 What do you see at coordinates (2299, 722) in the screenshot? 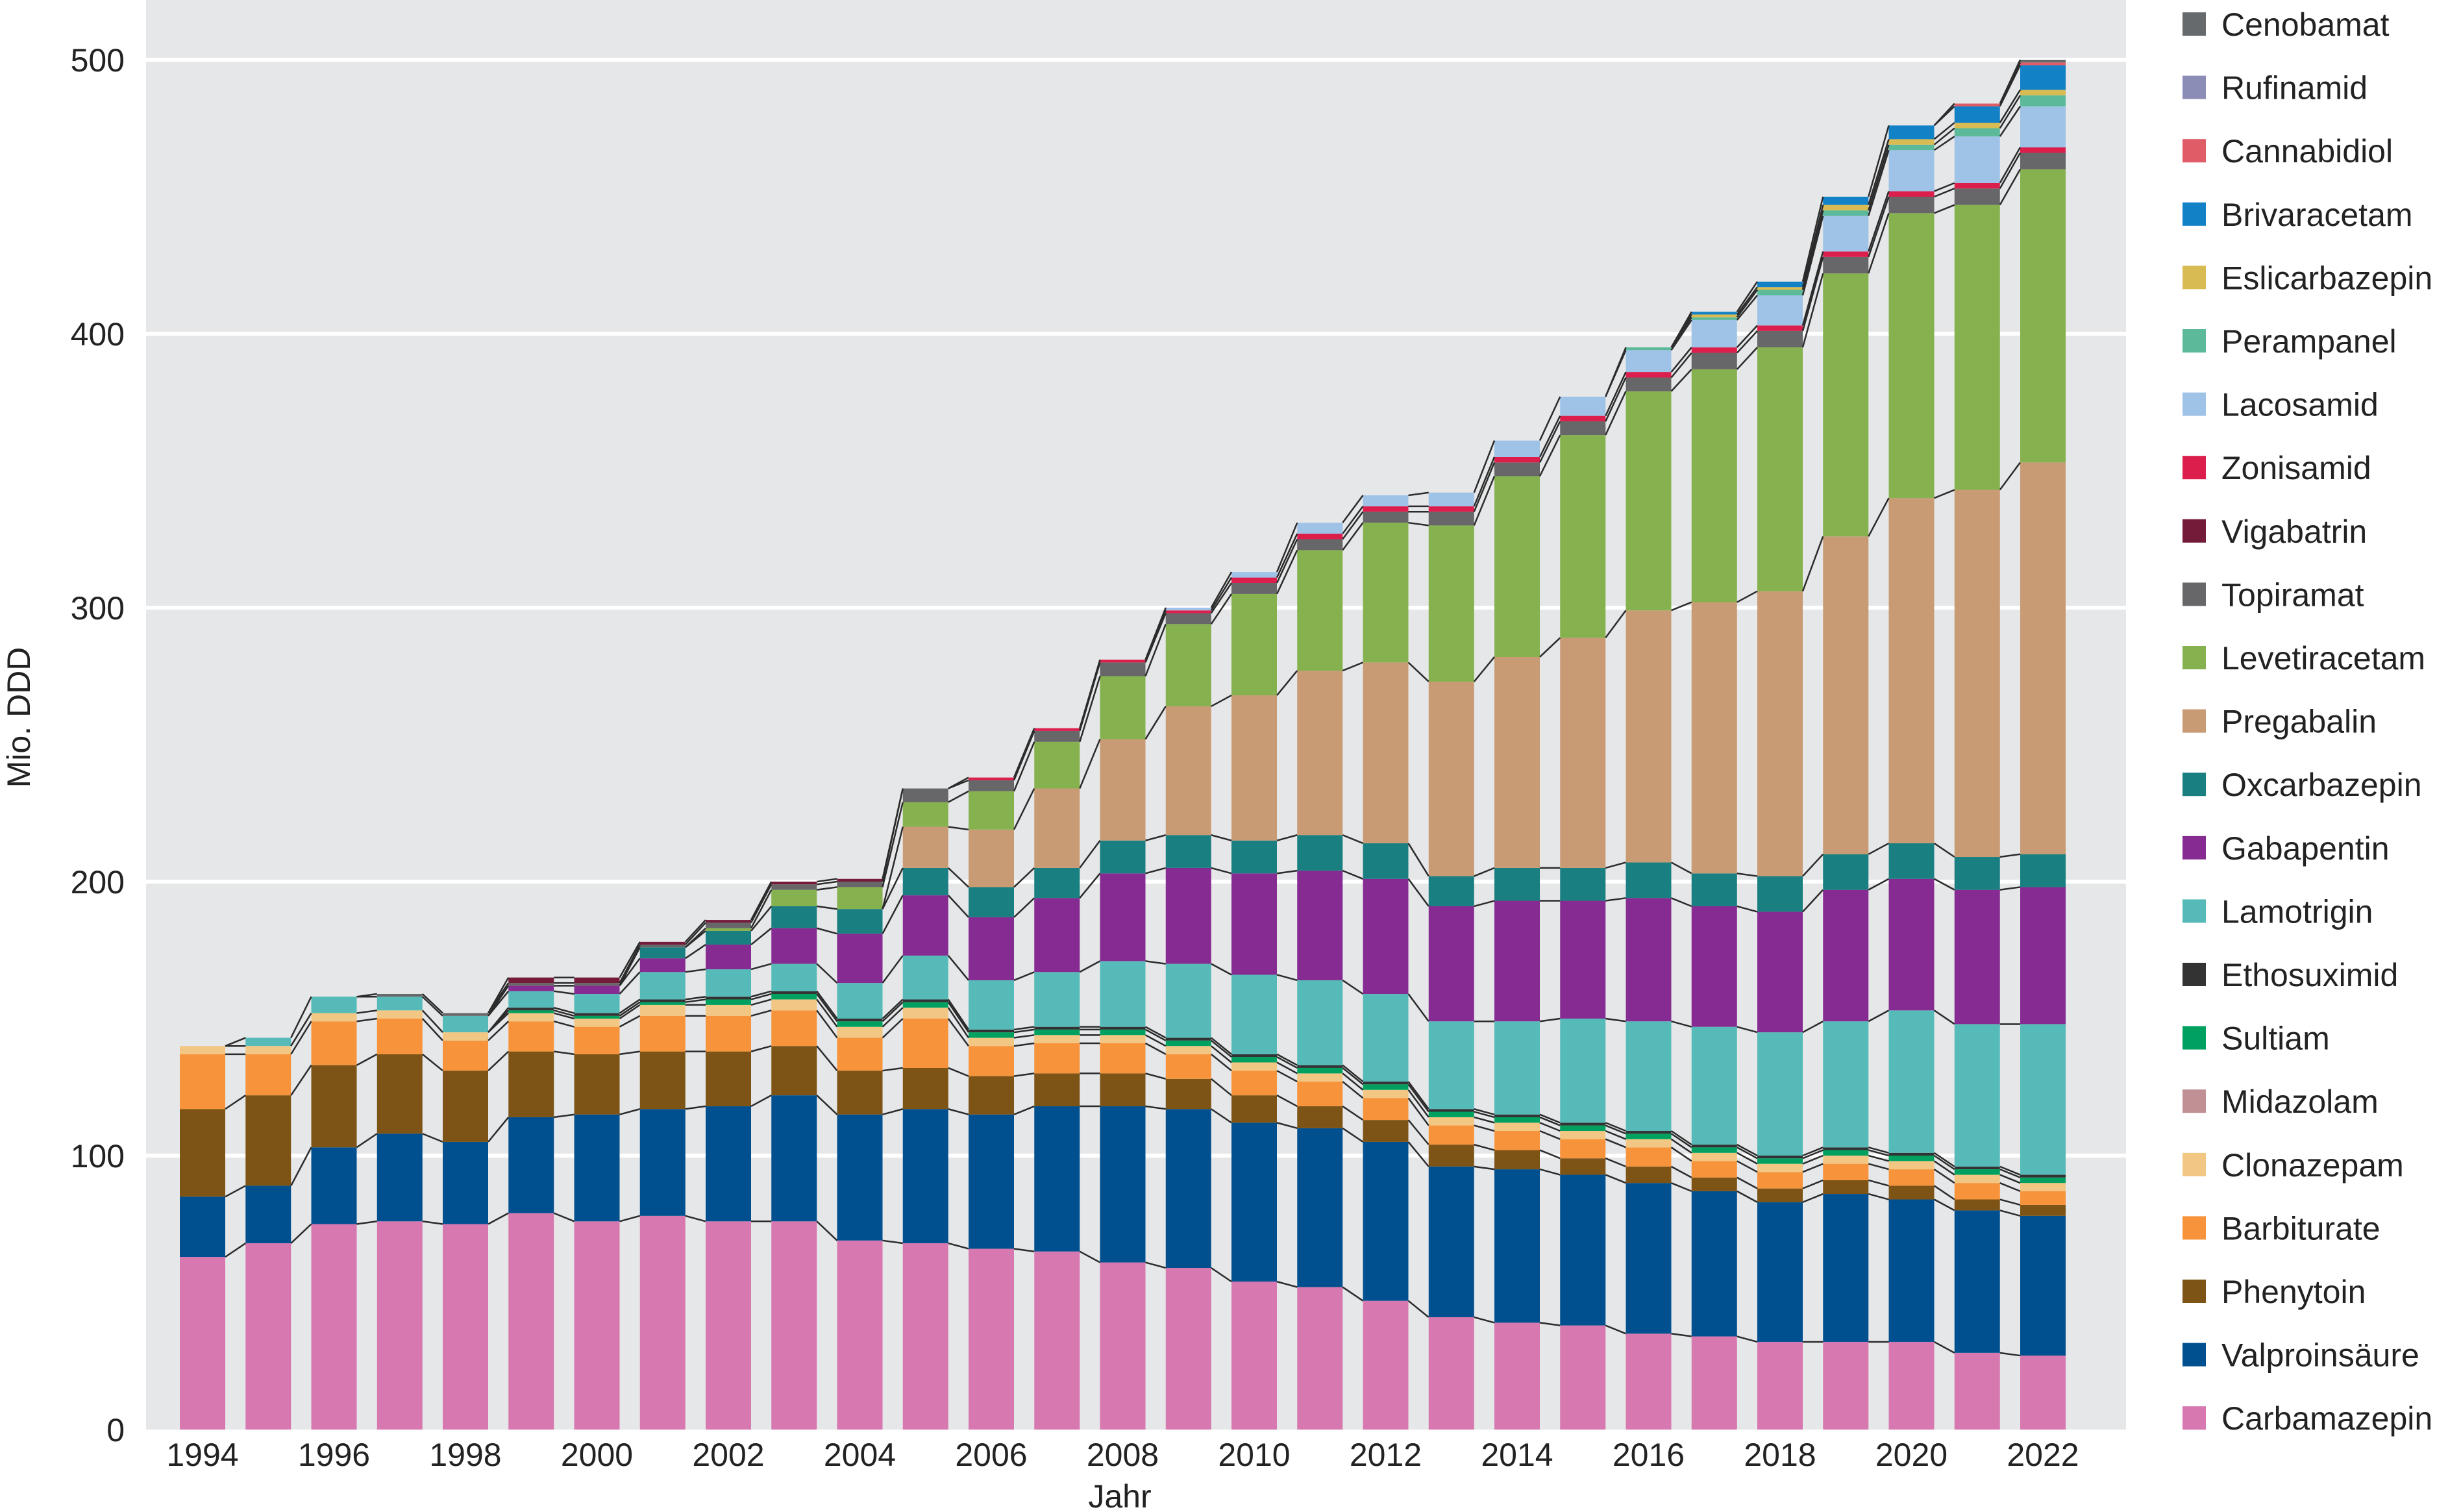
I see `legend-label: Pregabalin` at bounding box center [2299, 722].